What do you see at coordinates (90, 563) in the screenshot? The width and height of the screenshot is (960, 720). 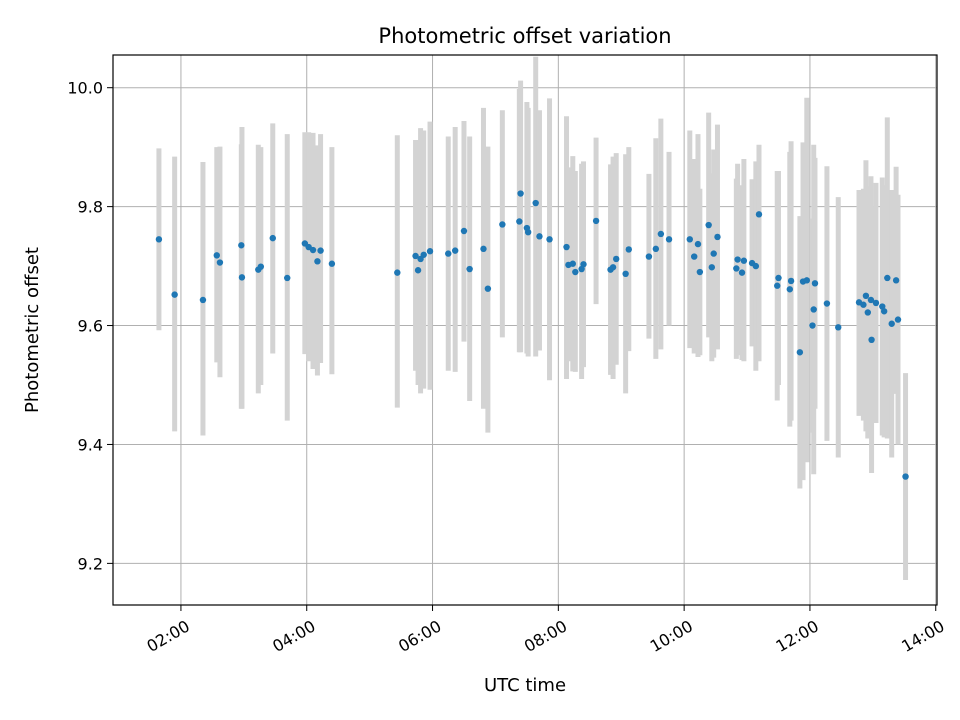 I see `y-tick-label: 9.2` at bounding box center [90, 563].